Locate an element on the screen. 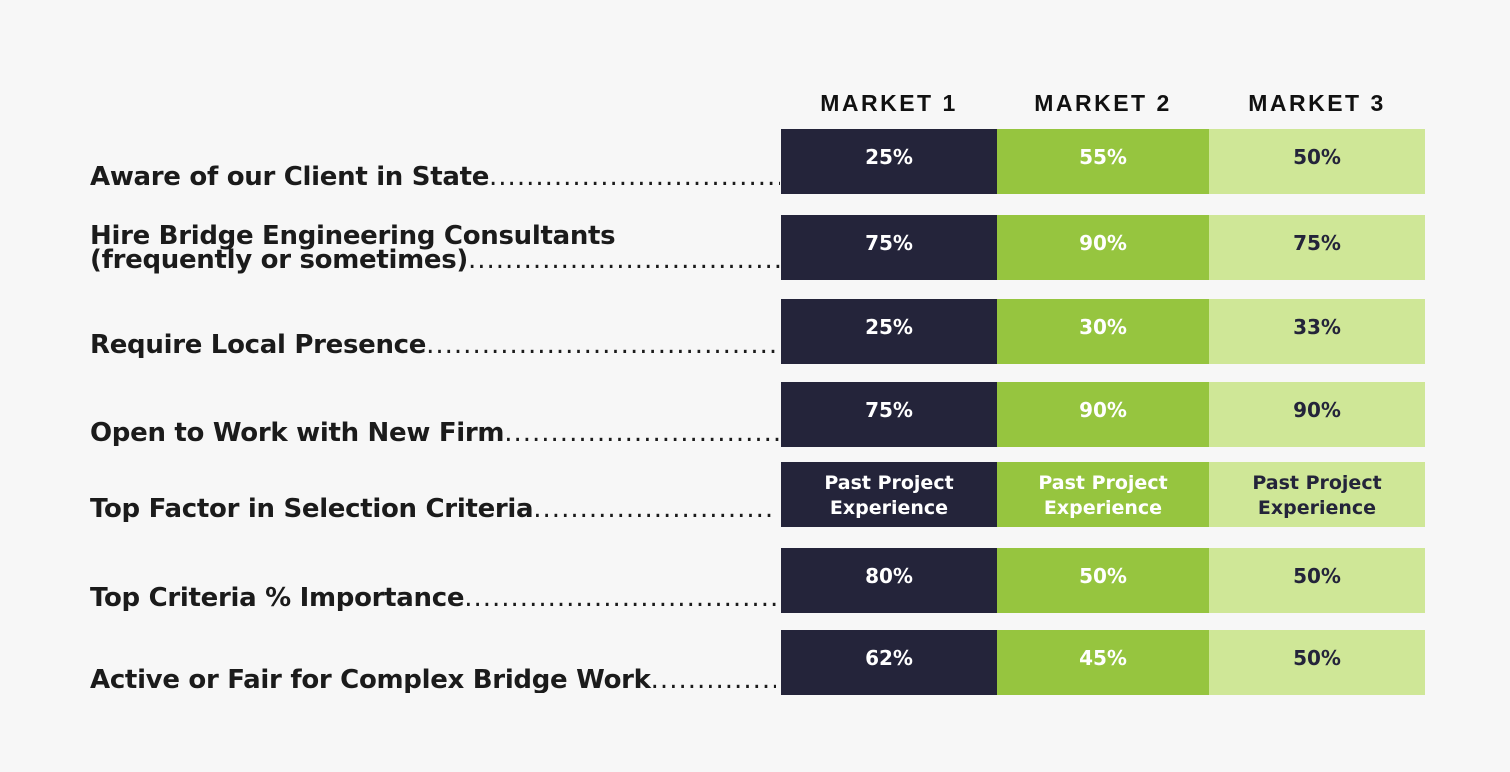 The image size is (1510, 772). cell-market-2: Past Project Experience is located at coordinates (1103, 494).